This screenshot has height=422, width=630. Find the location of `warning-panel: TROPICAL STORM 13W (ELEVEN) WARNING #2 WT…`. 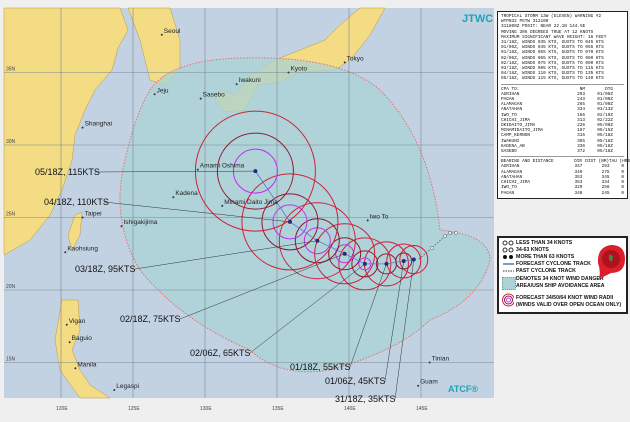

warning-panel: TROPICAL STORM 13W (ELEVEN) WARNING #2 WT… is located at coordinates (563, 105).